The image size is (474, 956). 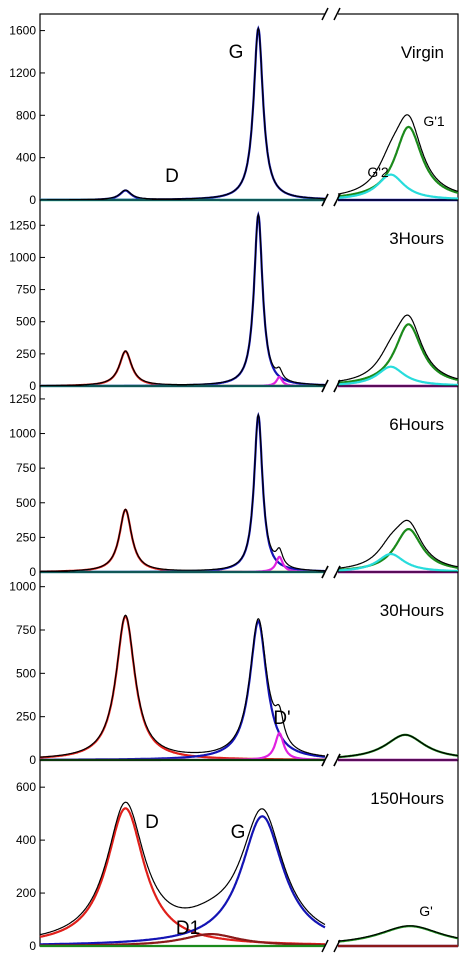 I want to click on panel-label: Virgin, so click(x=422, y=52).